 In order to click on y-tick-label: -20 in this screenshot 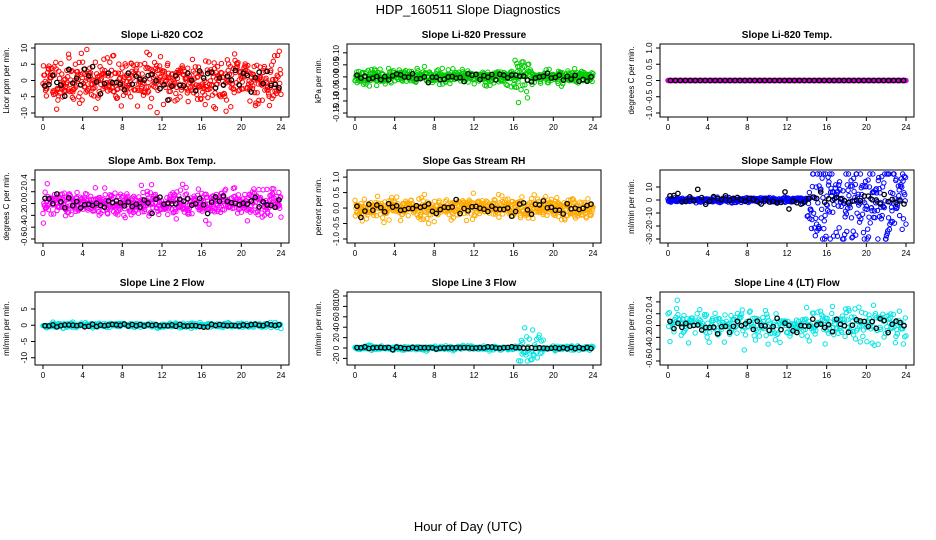, I will do `click(649, 226)`.